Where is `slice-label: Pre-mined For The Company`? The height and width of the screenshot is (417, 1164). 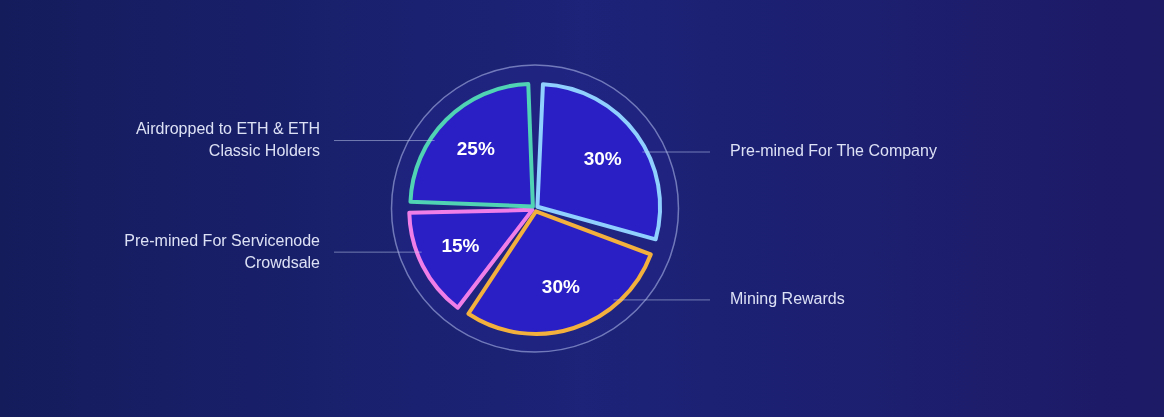 slice-label: Pre-mined For The Company is located at coordinates (833, 151).